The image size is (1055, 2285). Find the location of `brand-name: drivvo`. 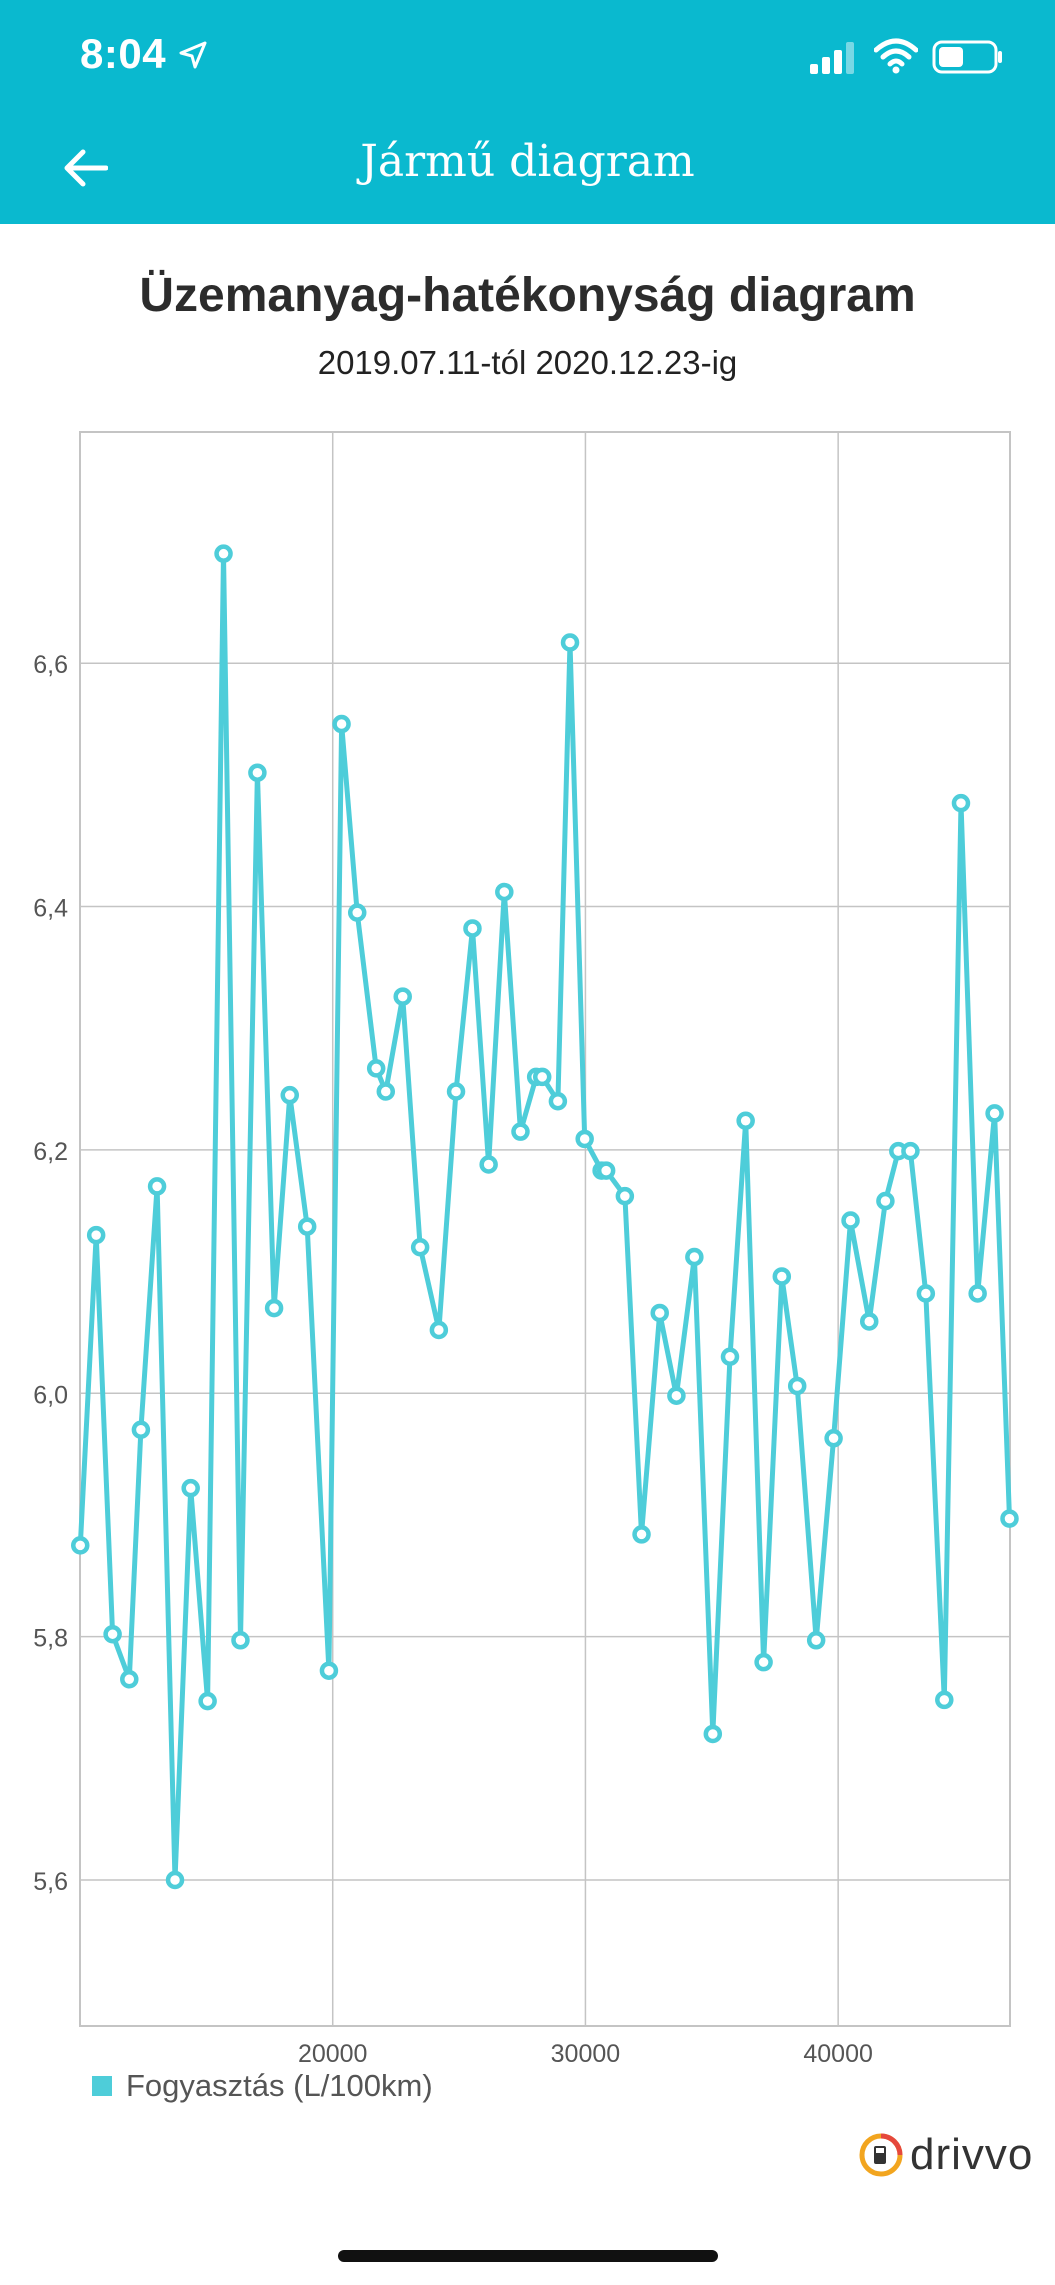

brand-name: drivvo is located at coordinates (972, 2154).